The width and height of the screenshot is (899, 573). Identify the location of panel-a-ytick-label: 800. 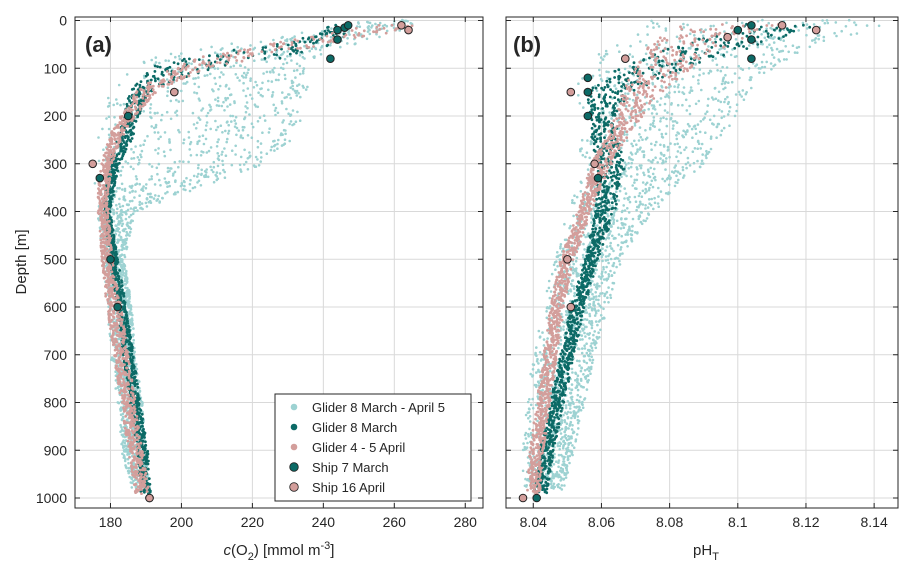
(56, 403).